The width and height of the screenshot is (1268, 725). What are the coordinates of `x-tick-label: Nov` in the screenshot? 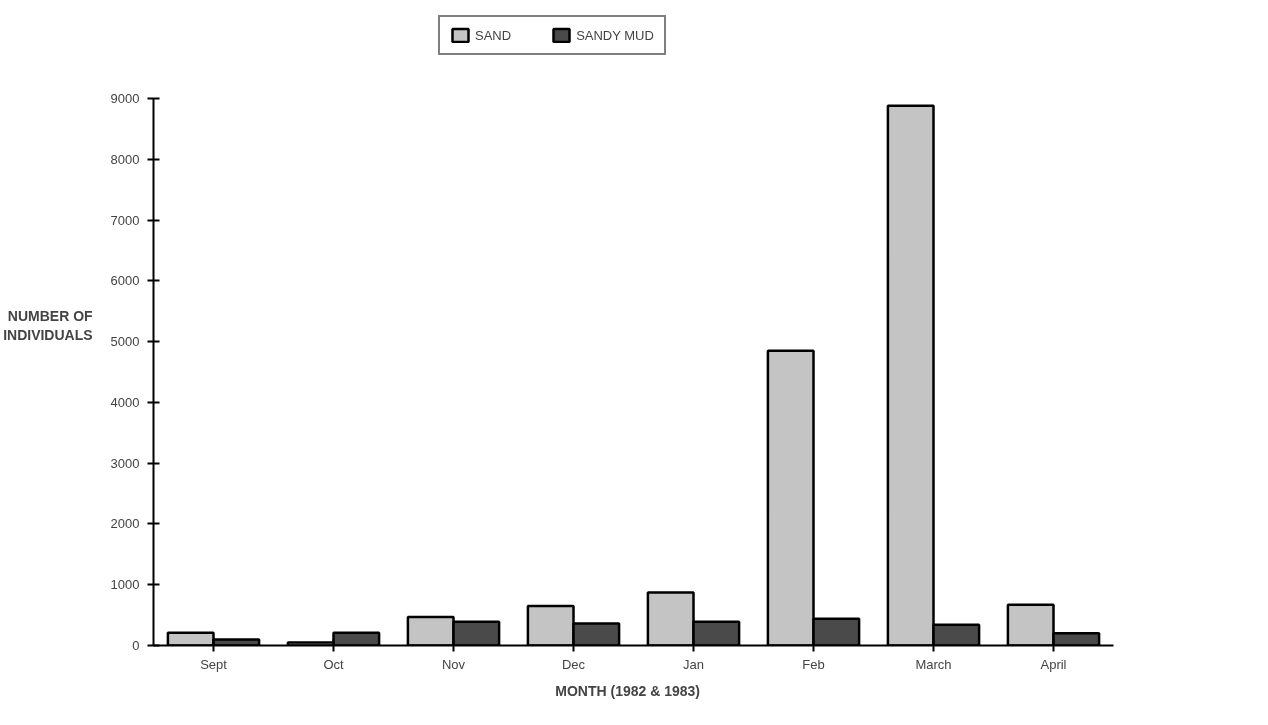 It's located at (453, 664).